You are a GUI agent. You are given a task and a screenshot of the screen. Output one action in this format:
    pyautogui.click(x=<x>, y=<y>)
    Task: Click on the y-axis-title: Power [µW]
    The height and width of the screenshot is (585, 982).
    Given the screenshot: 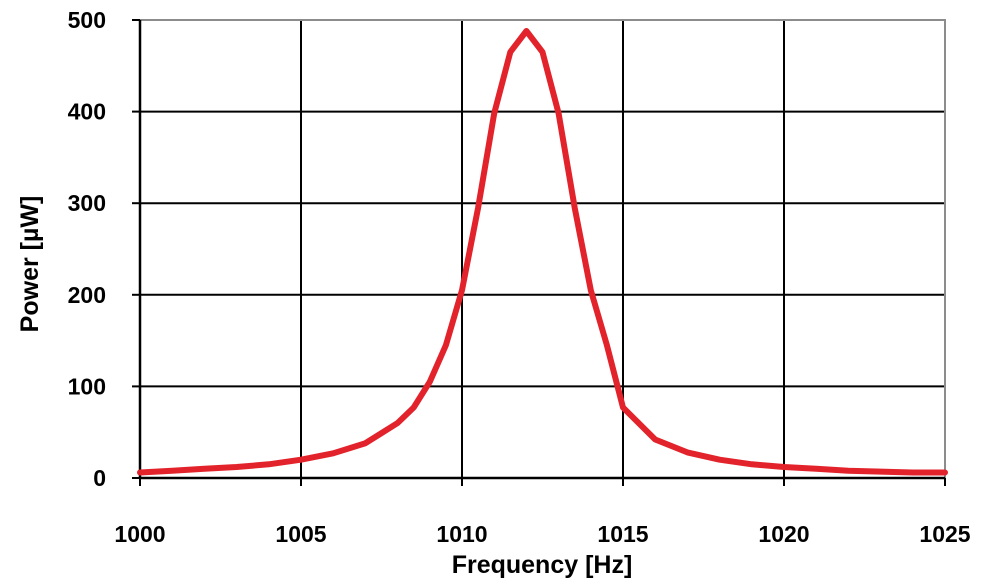 What is the action you would take?
    pyautogui.click(x=30, y=264)
    